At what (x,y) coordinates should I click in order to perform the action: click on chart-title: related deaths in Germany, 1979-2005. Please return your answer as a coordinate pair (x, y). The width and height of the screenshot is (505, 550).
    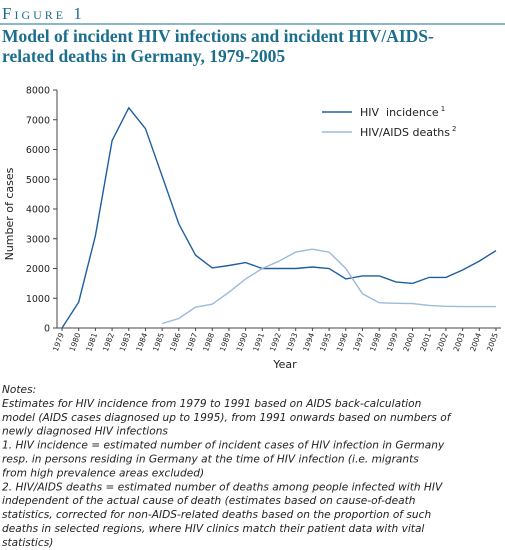
    Looking at the image, I should click on (143, 56).